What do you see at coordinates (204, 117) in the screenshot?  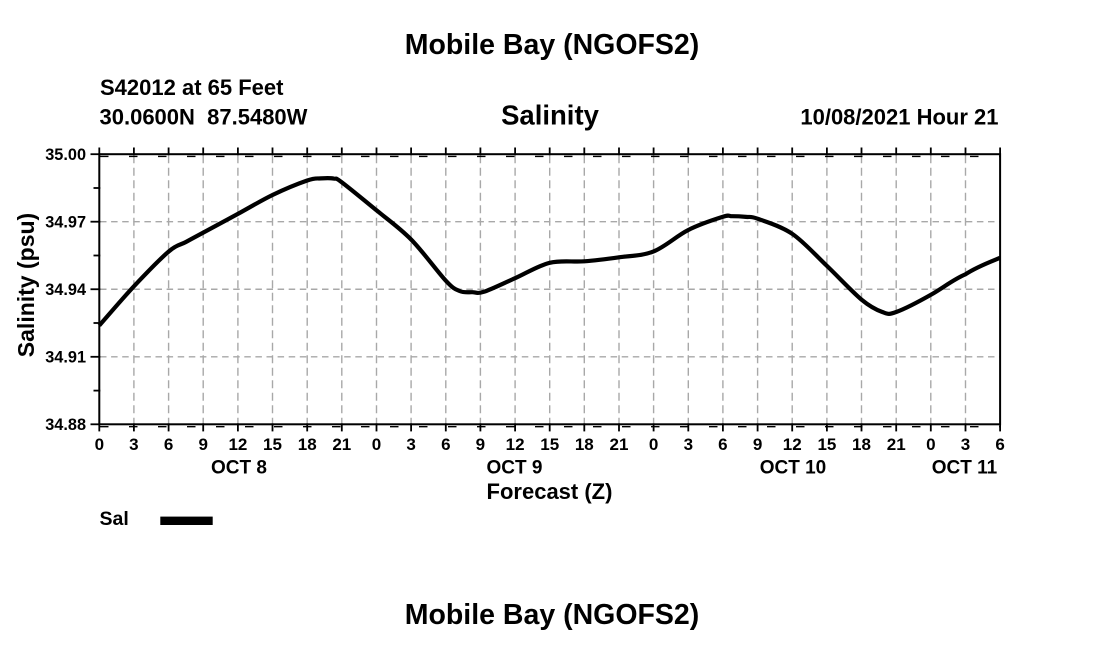 I see `svg-text: 30.0600N 87.5480W` at bounding box center [204, 117].